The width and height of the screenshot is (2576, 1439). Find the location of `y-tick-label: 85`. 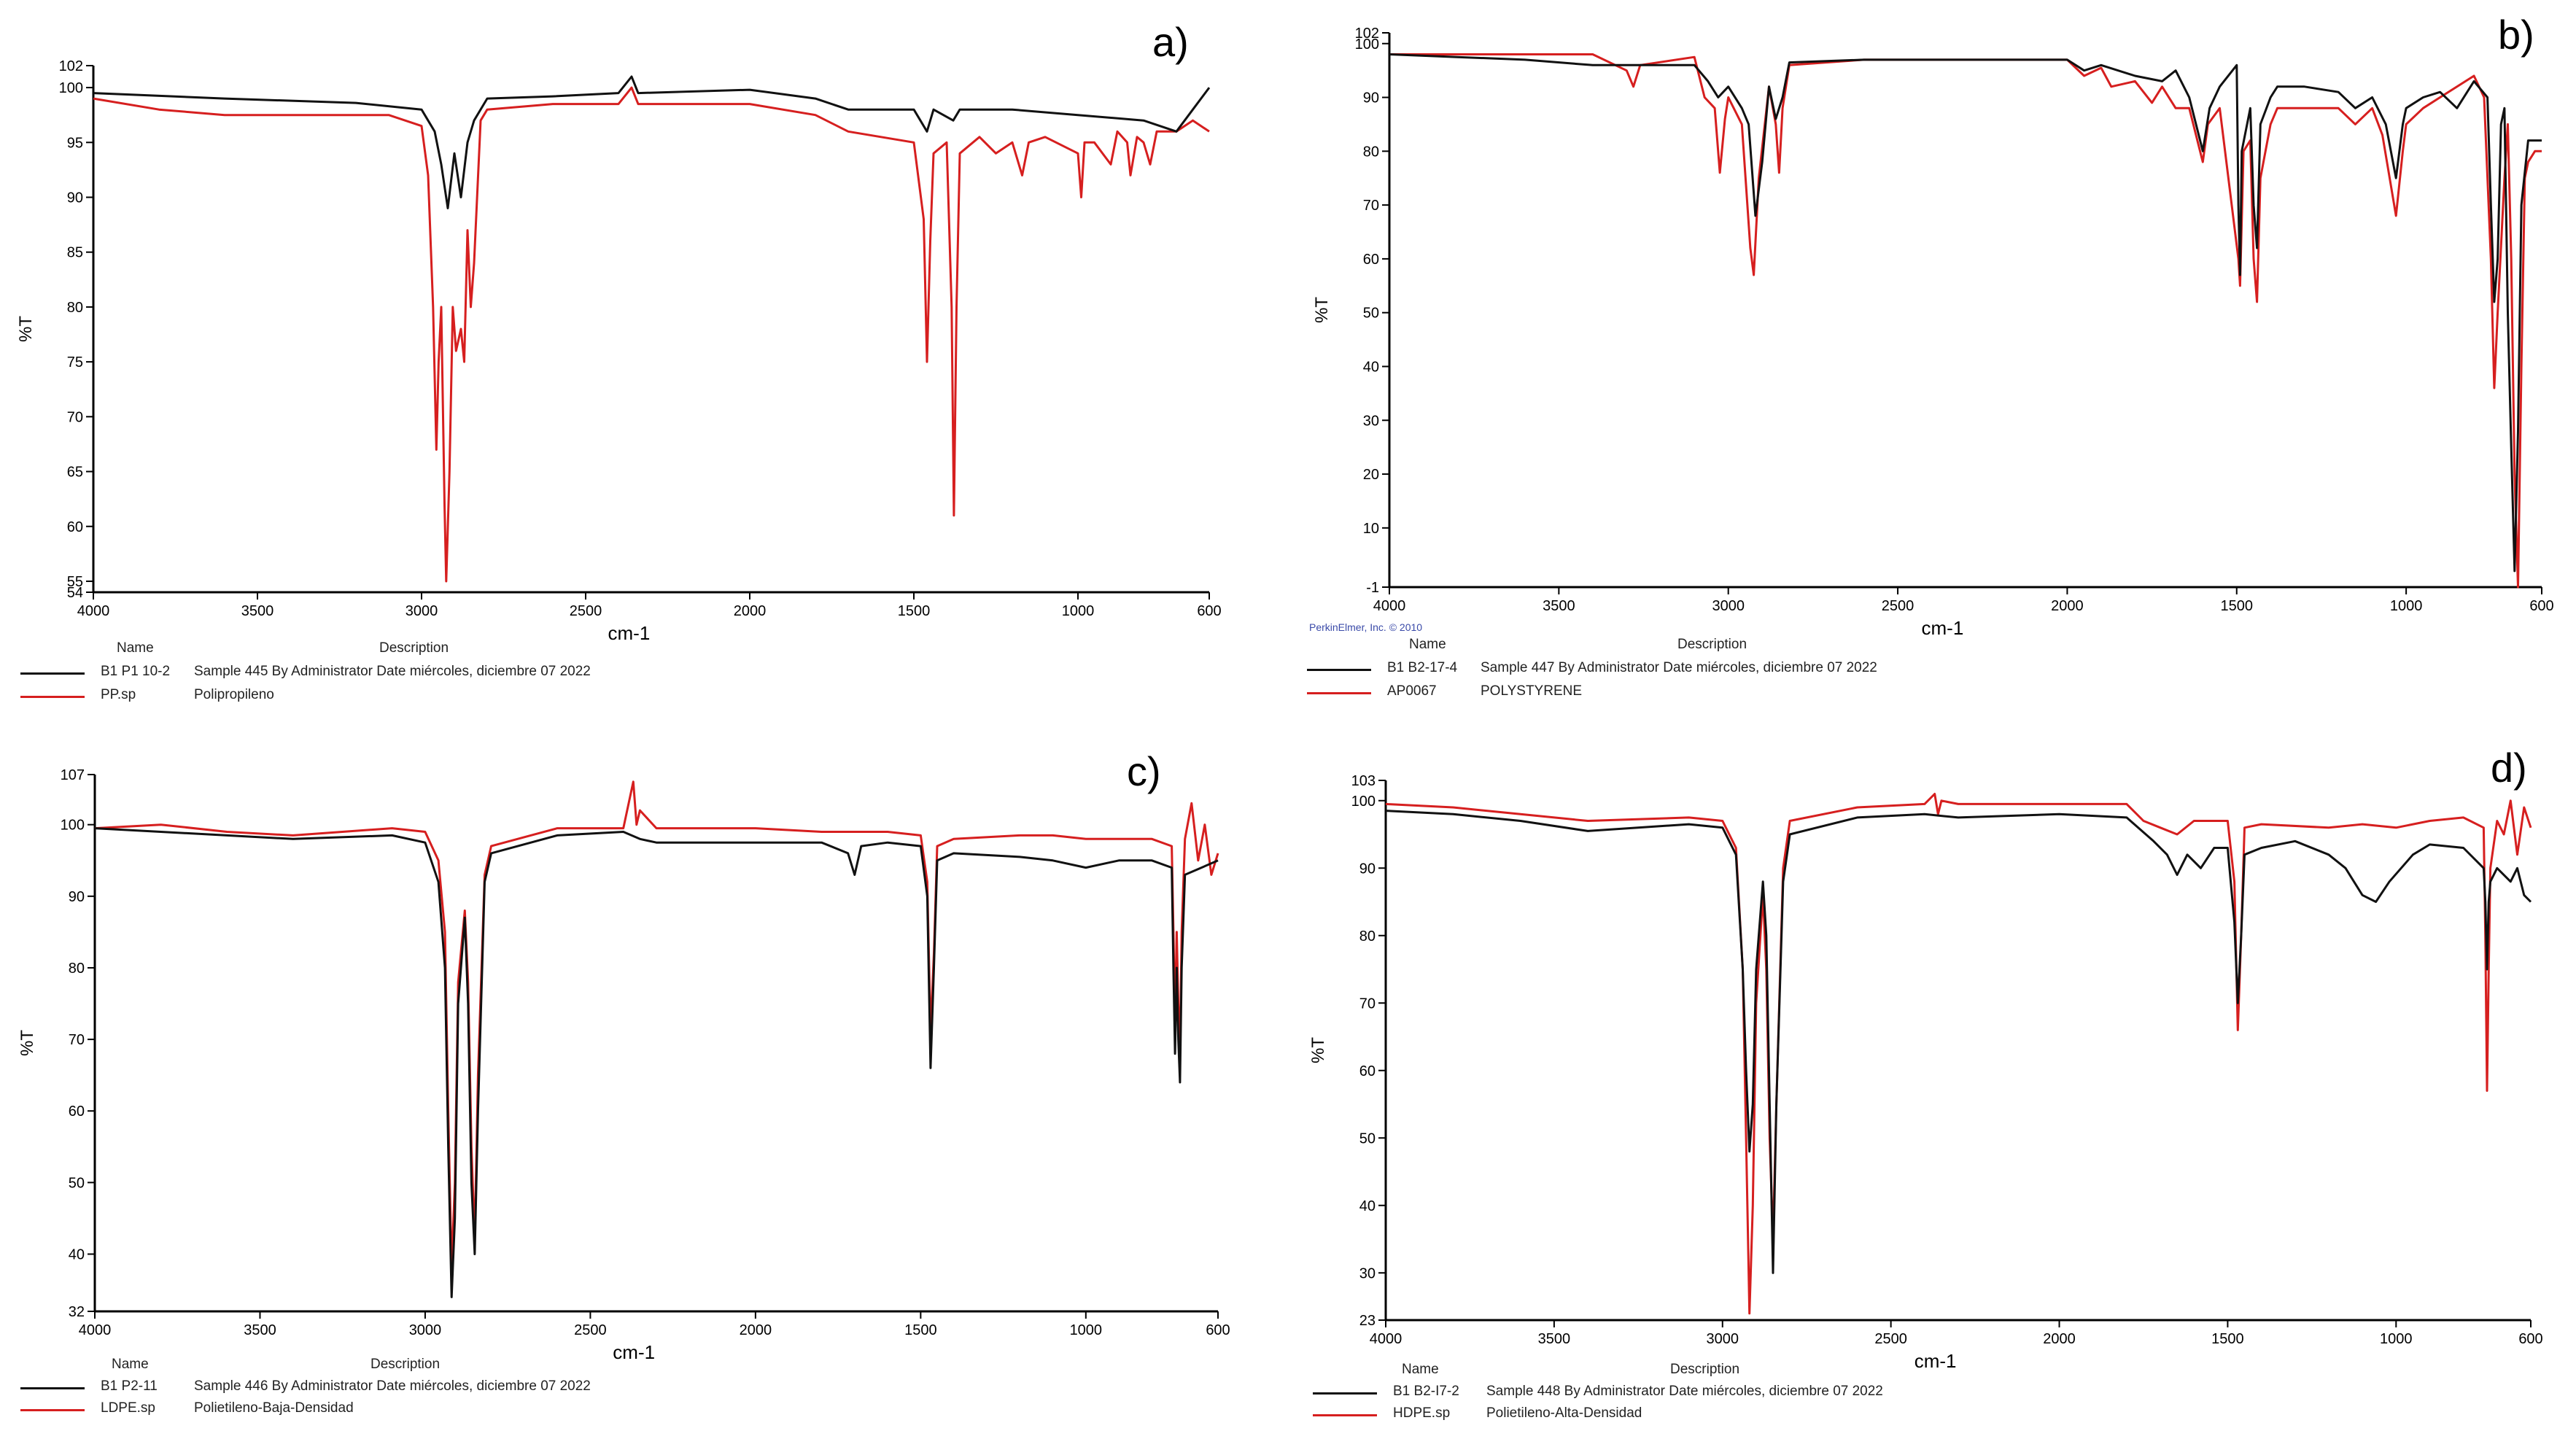

y-tick-label: 85 is located at coordinates (75, 253).